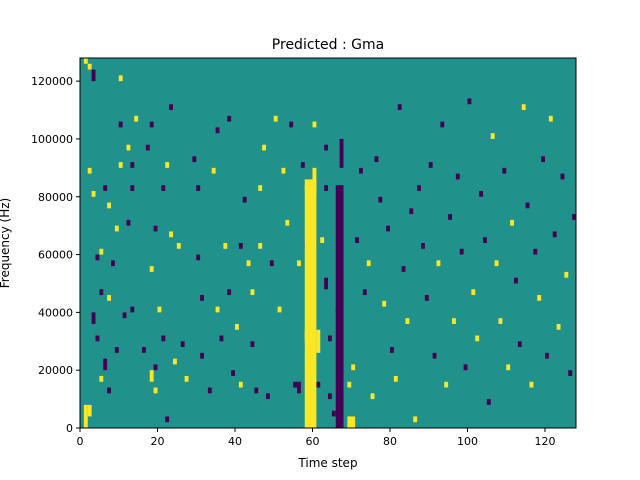 The width and height of the screenshot is (640, 480). What do you see at coordinates (158, 441) in the screenshot?
I see `x-tick-label: 20` at bounding box center [158, 441].